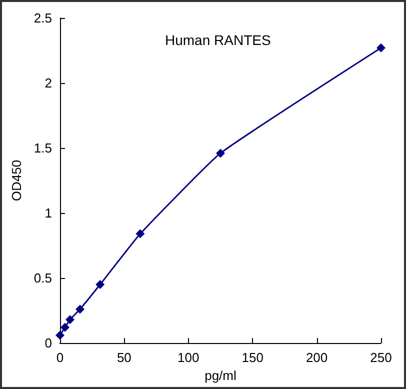 The image size is (406, 389). What do you see at coordinates (189, 357) in the screenshot?
I see `x-tick-label: 100` at bounding box center [189, 357].